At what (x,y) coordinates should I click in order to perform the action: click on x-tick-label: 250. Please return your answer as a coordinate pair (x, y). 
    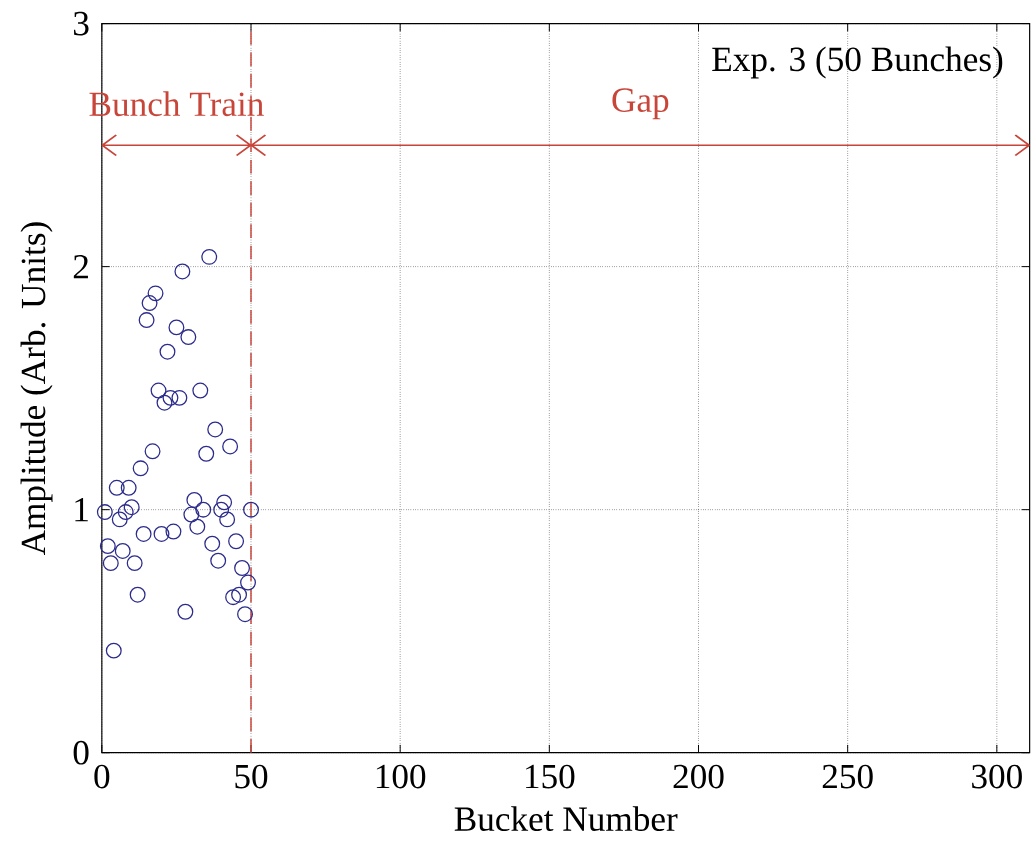
    Looking at the image, I should click on (847, 776).